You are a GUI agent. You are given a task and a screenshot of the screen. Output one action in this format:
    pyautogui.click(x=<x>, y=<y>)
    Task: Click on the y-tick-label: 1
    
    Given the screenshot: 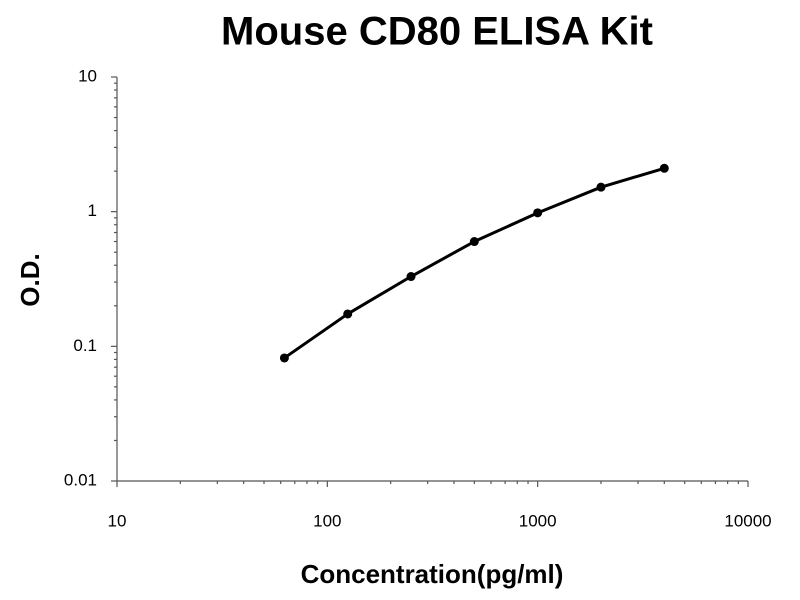 What is the action you would take?
    pyautogui.click(x=92, y=210)
    